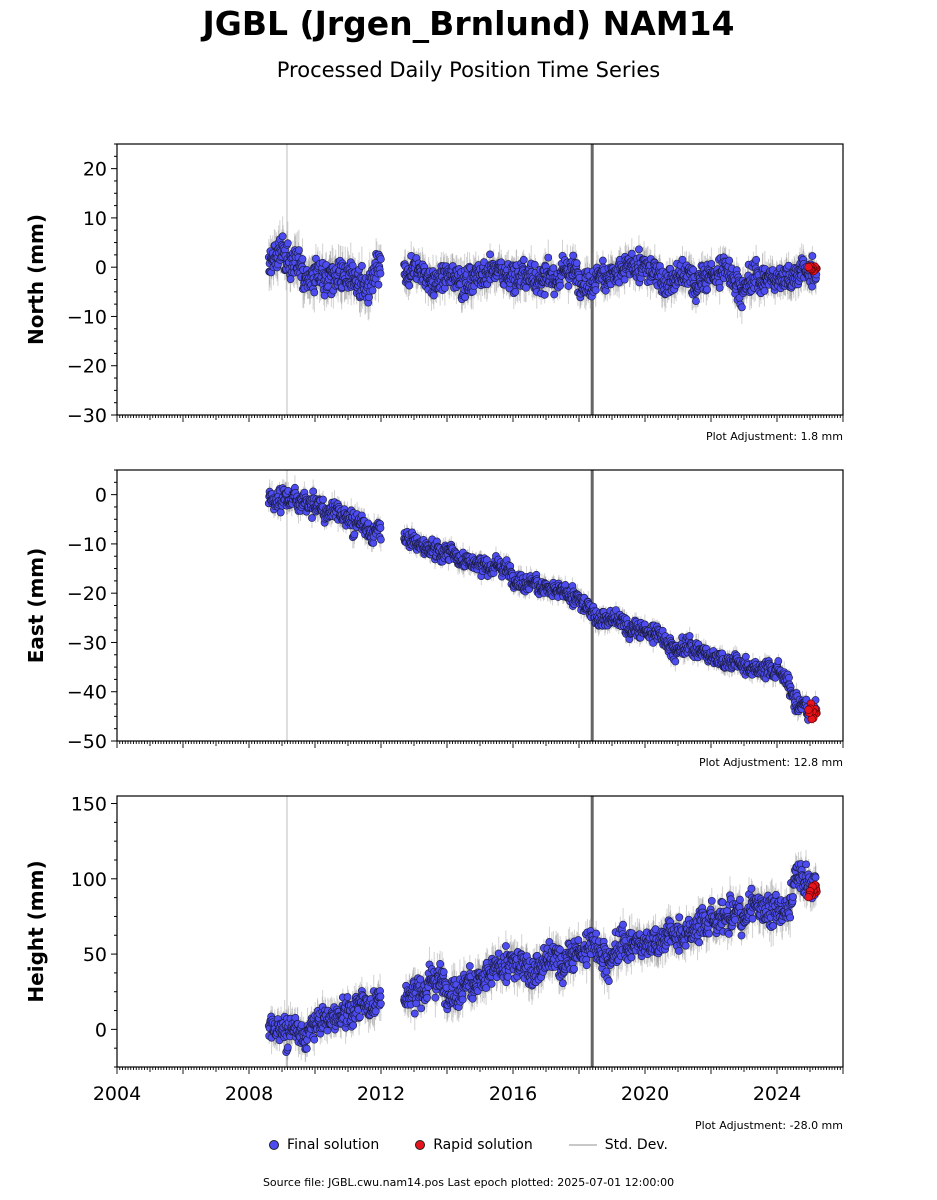  What do you see at coordinates (774, 436) in the screenshot?
I see `plot-adjustment-note: Plot Adjustment: 1.8 mm` at bounding box center [774, 436].